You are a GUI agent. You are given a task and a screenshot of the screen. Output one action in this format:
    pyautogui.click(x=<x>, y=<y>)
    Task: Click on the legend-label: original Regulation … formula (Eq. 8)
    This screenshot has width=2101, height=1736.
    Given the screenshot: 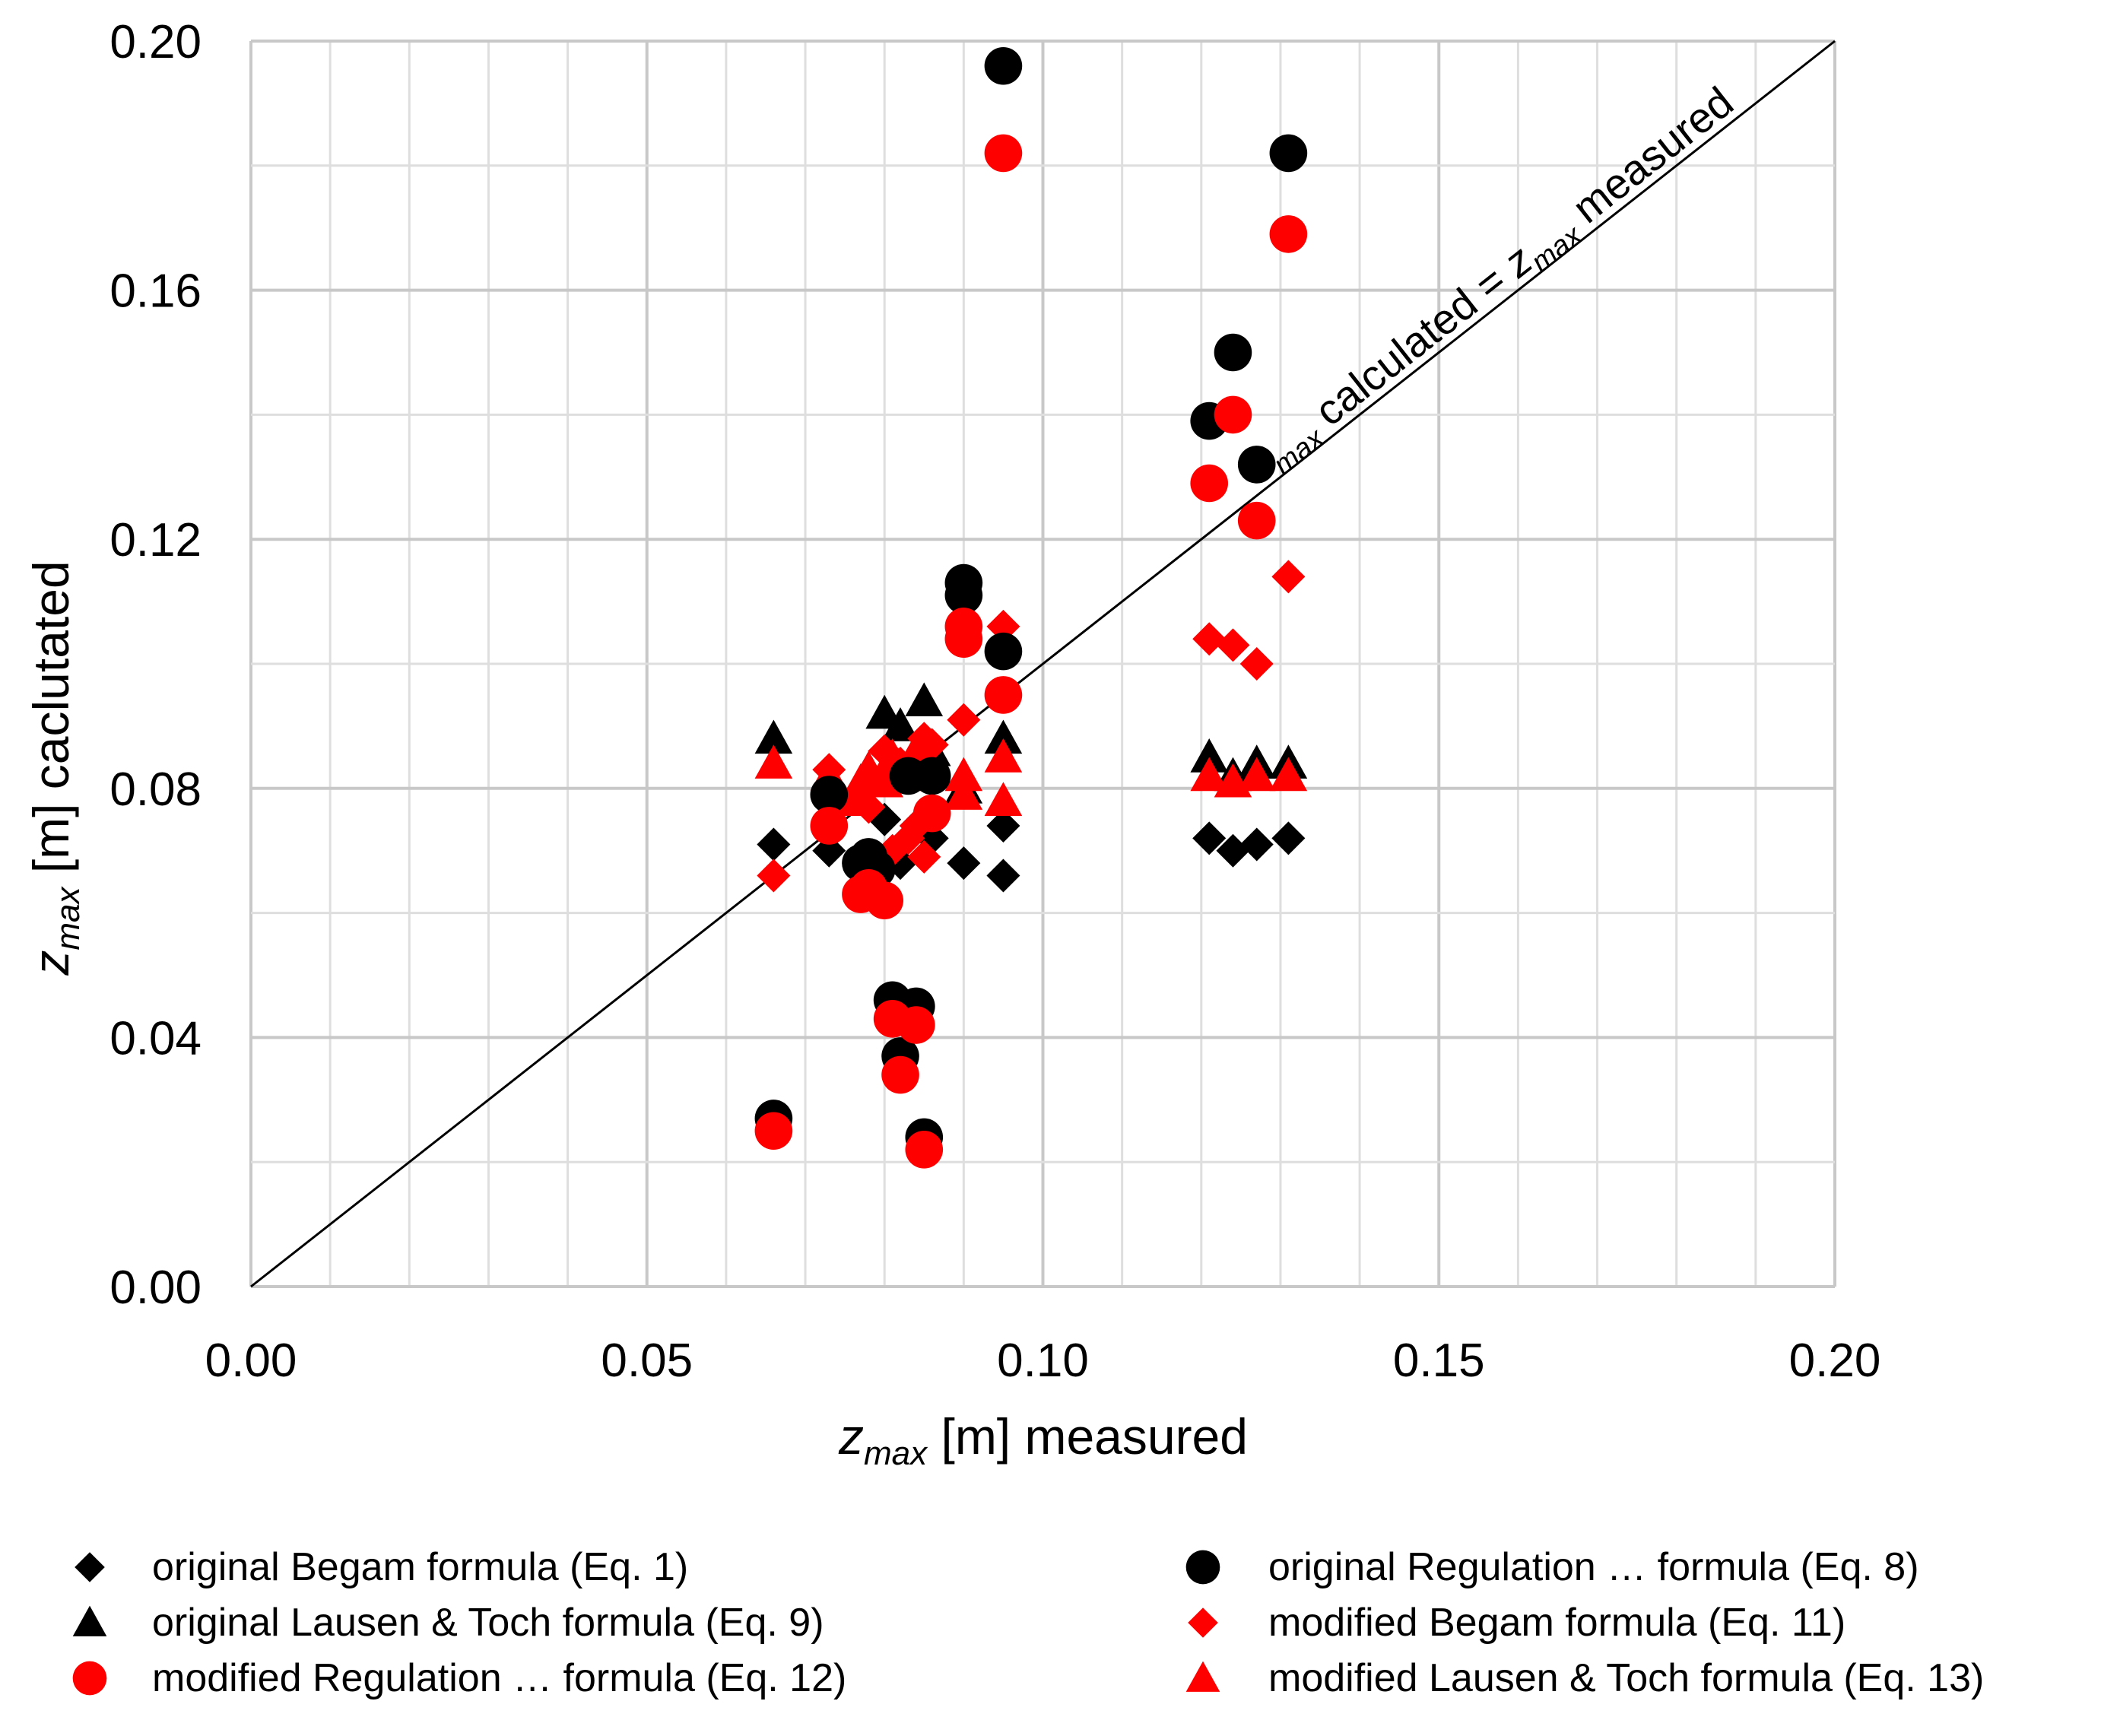 What is the action you would take?
    pyautogui.click(x=1593, y=1567)
    